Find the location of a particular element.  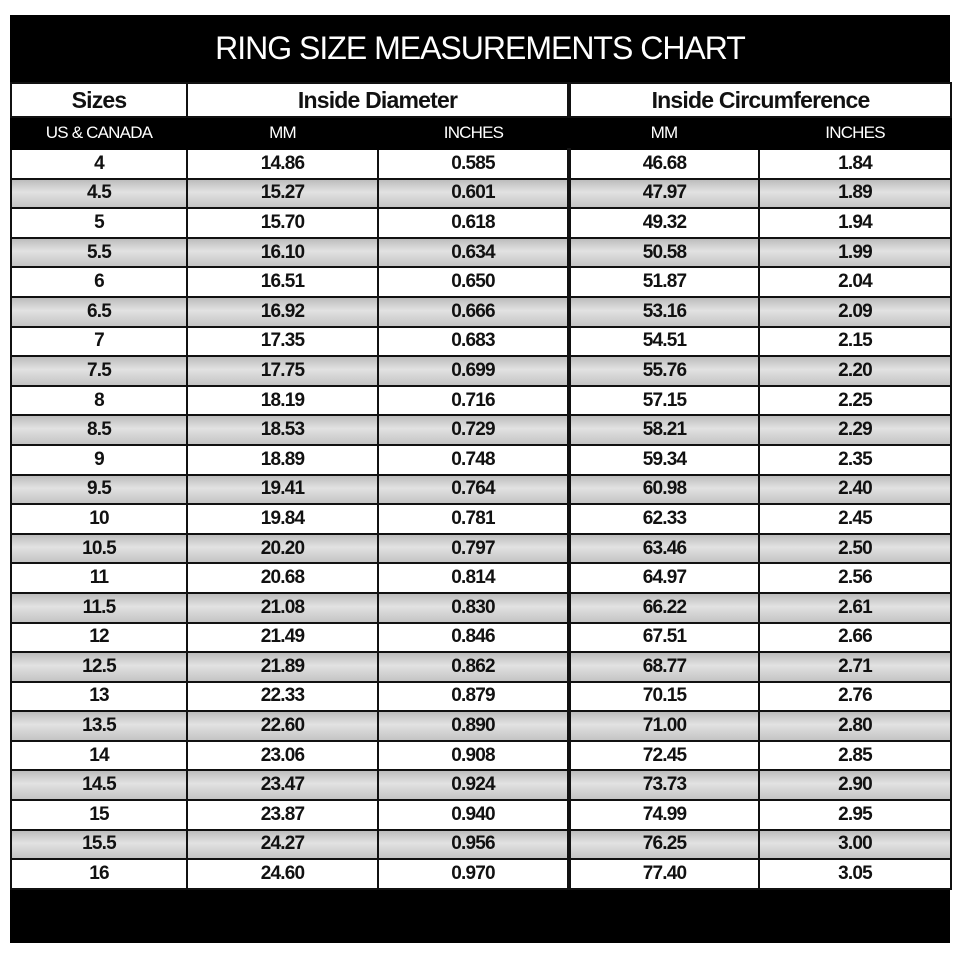

cell-circumference-inches: 2.90 is located at coordinates (855, 785).